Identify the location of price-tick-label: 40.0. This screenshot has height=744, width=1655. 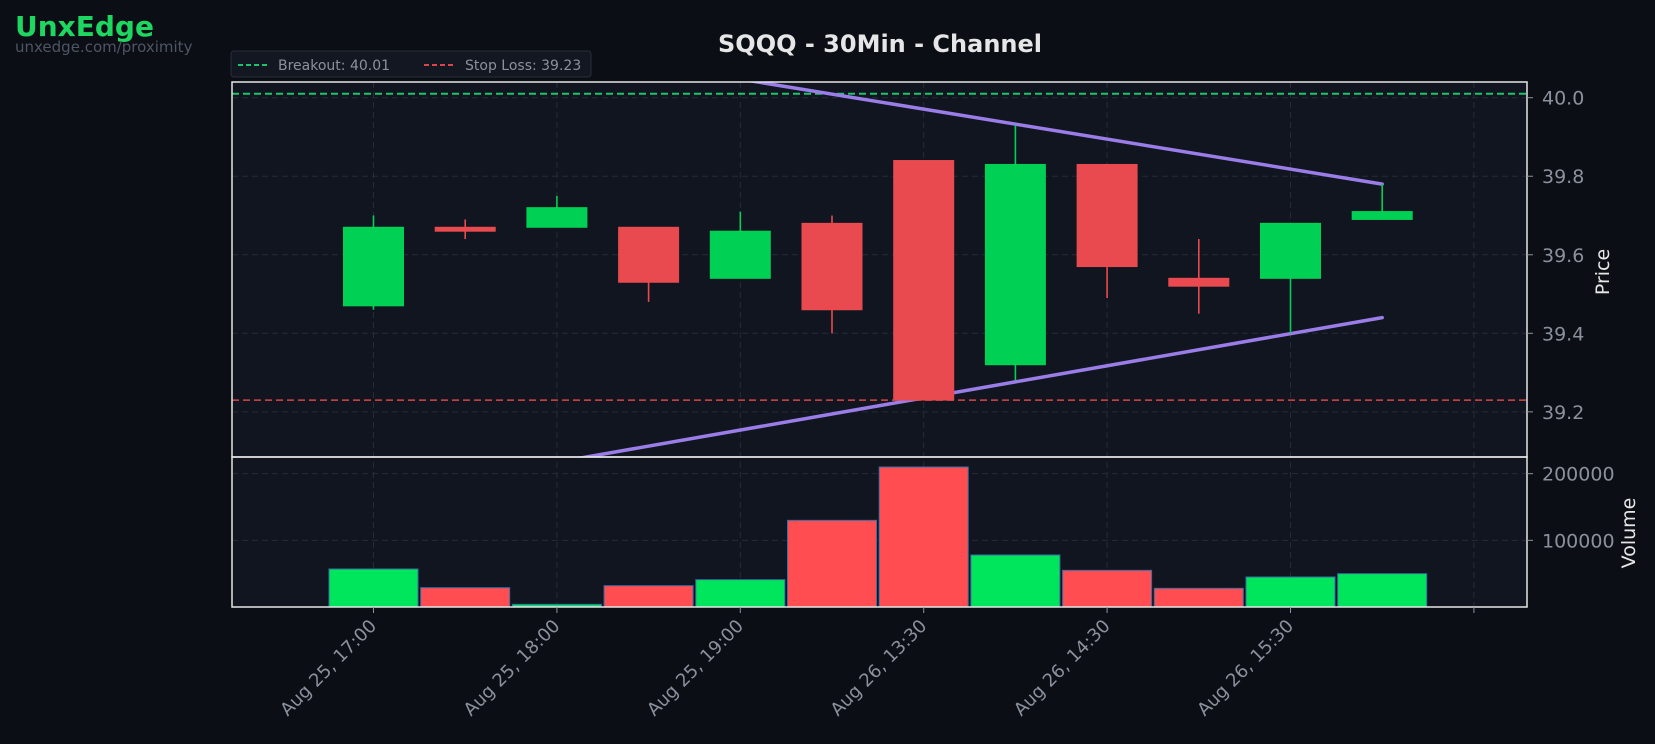
(1563, 99).